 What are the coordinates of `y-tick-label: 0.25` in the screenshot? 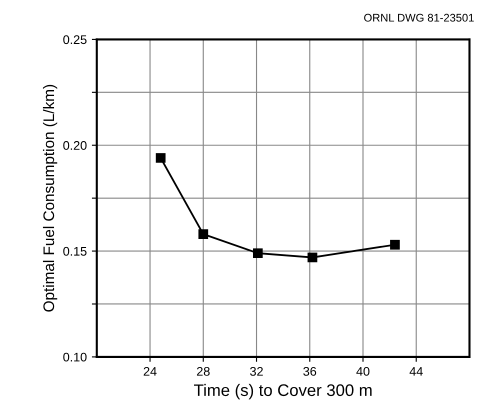 It's located at (75, 39).